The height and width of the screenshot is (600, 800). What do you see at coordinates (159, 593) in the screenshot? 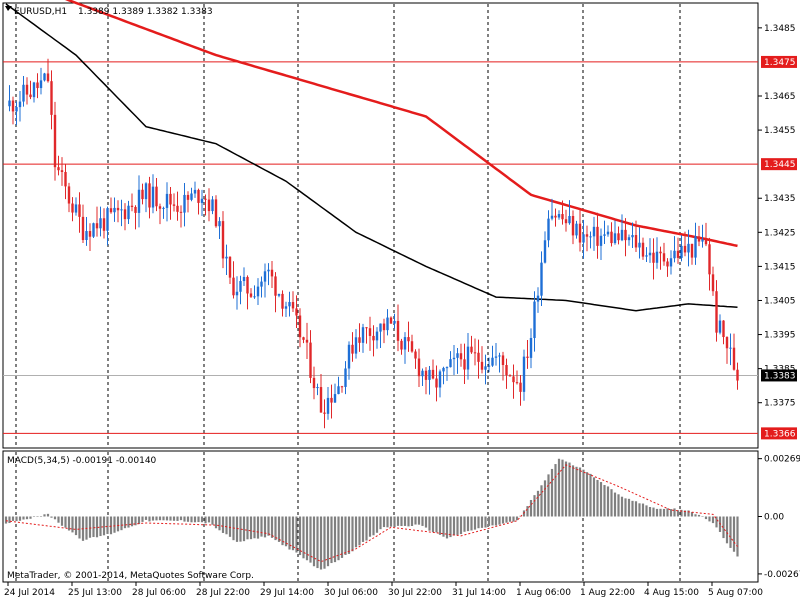
I see `x-tick-label: 28 Jul 06:00` at bounding box center [159, 593].